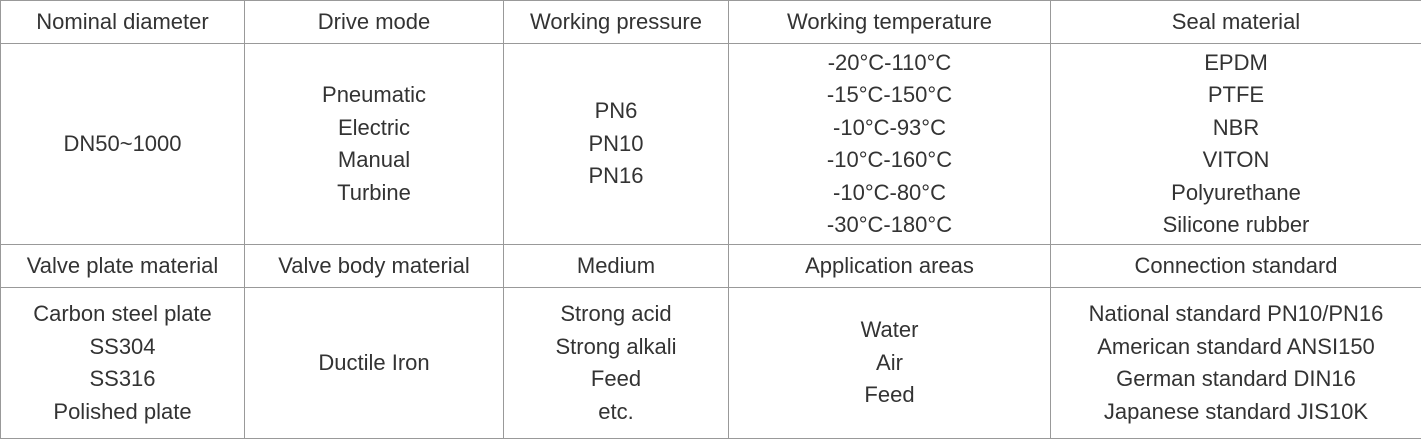  What do you see at coordinates (374, 144) in the screenshot?
I see `data-cell: Pneumatic Electric Manual Turbine` at bounding box center [374, 144].